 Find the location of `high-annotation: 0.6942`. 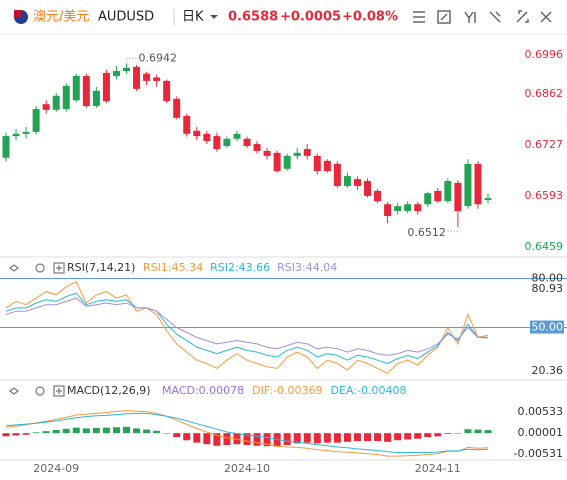

high-annotation: 0.6942 is located at coordinates (158, 57).